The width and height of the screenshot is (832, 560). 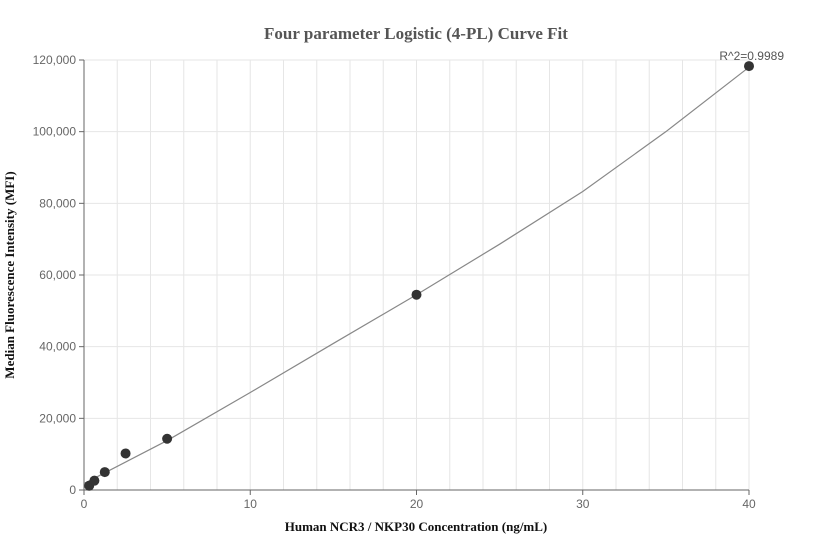 I want to click on x-axis-title: Human NCR3 / NKP30 Concentration (ng/mL), so click(x=416, y=526).